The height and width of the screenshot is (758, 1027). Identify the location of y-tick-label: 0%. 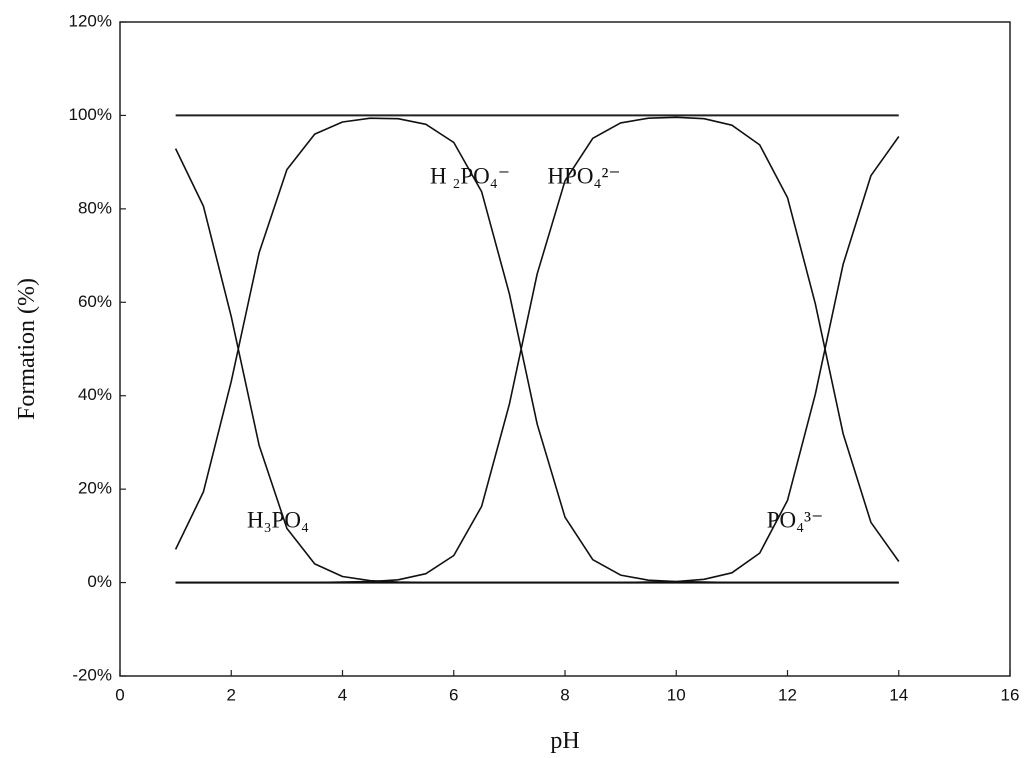
(99, 581).